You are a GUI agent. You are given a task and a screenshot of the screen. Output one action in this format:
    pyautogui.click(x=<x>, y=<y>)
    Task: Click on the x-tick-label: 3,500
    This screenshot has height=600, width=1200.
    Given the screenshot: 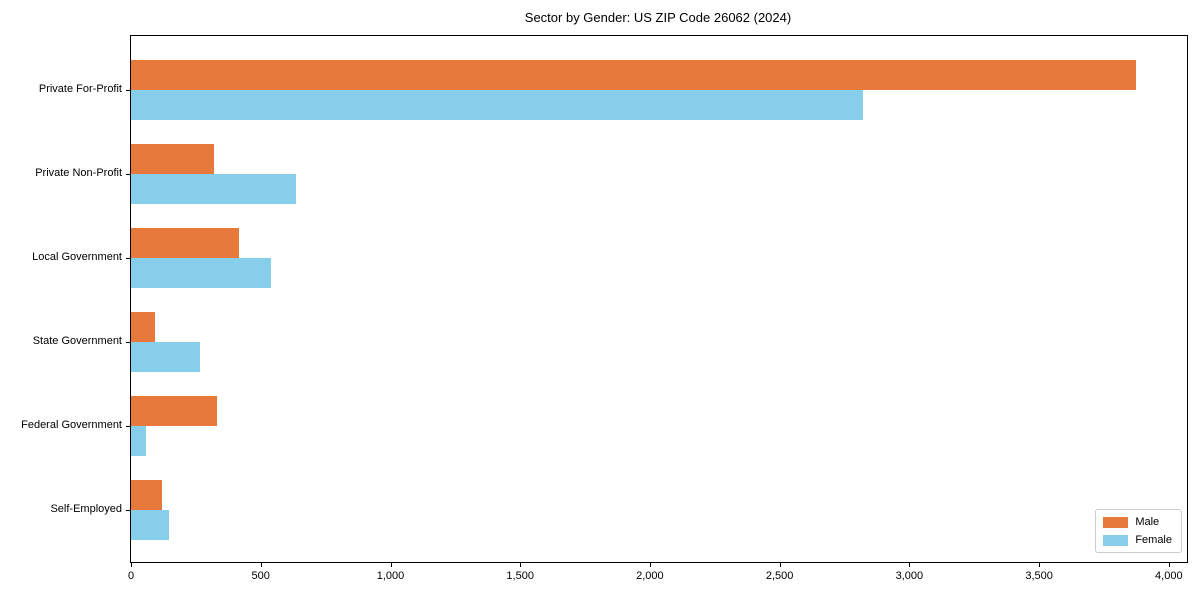 What is the action you would take?
    pyautogui.click(x=1039, y=576)
    